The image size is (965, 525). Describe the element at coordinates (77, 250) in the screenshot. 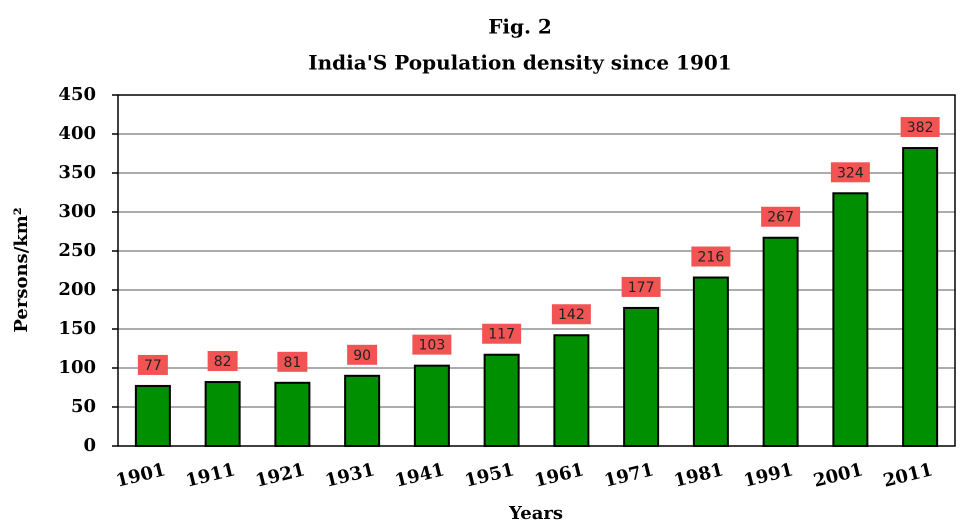

I see `y-tick-label: 250` at that location.